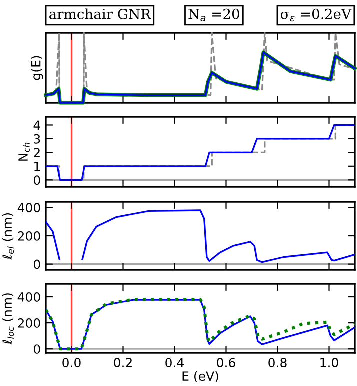  Describe the element at coordinates (71, 363) in the screenshot. I see `x-tick-label: 0.0` at that location.